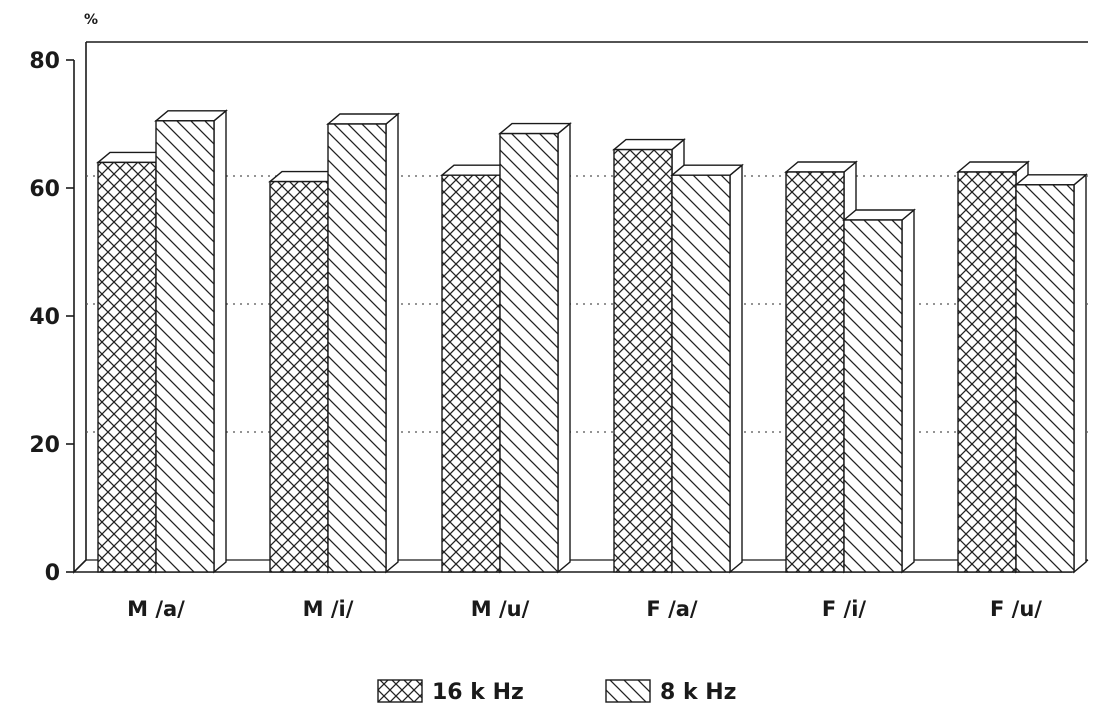  I want to click on legend-label: 8 k Hz, so click(698, 692).